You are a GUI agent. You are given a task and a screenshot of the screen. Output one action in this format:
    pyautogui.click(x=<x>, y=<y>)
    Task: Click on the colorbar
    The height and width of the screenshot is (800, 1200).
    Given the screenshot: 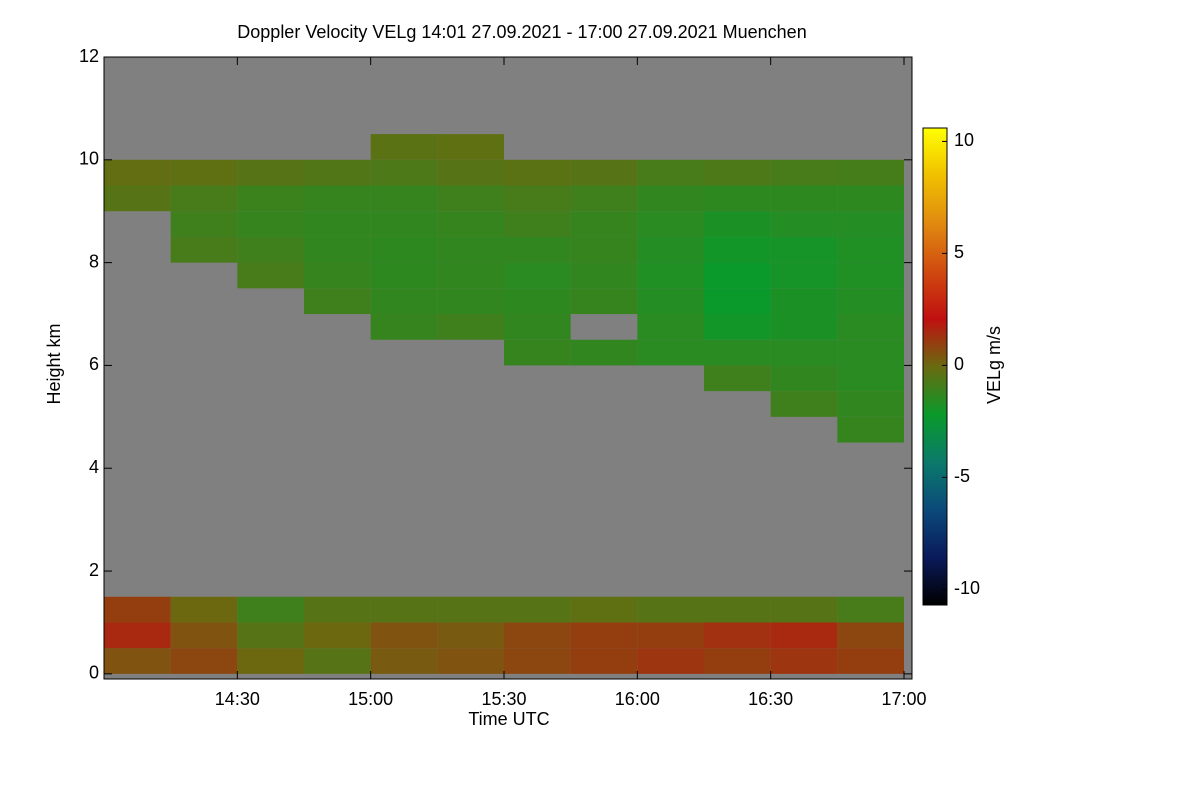 What is the action you would take?
    pyautogui.click(x=935, y=366)
    